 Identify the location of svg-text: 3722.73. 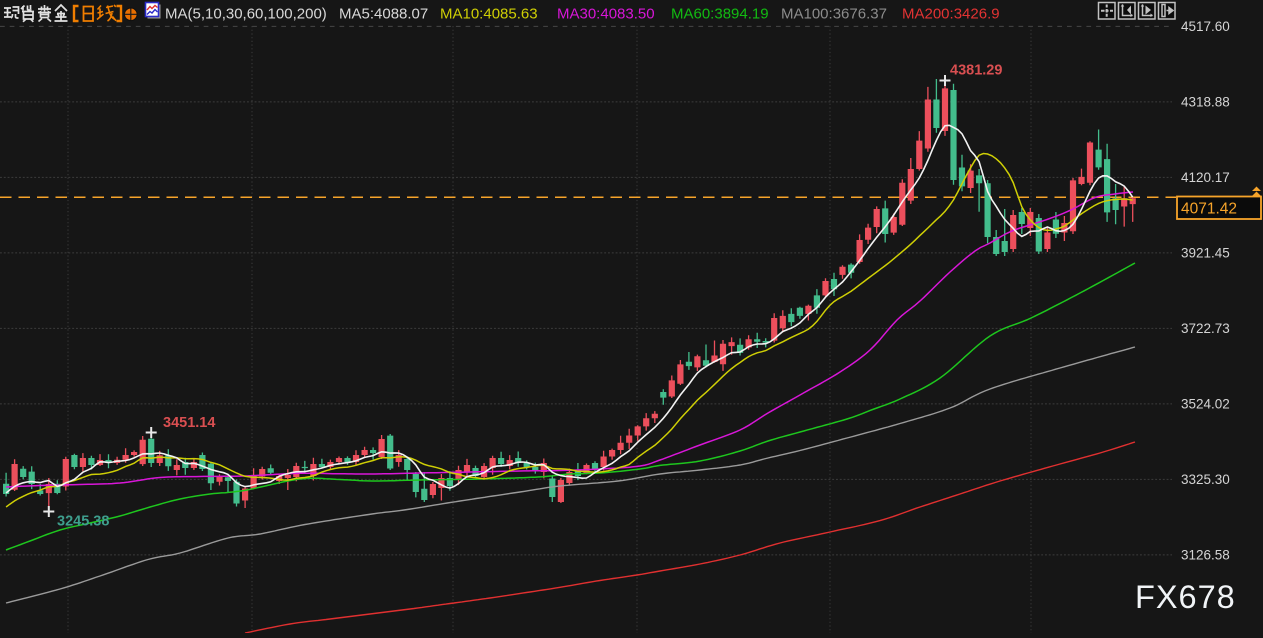
(1205, 328).